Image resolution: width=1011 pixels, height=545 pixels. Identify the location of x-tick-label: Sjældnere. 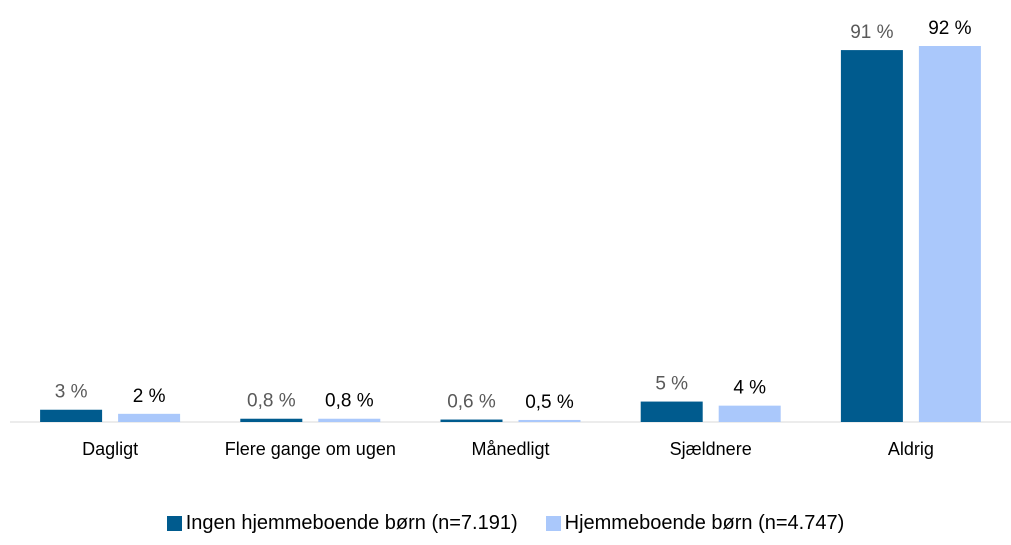
(710, 449).